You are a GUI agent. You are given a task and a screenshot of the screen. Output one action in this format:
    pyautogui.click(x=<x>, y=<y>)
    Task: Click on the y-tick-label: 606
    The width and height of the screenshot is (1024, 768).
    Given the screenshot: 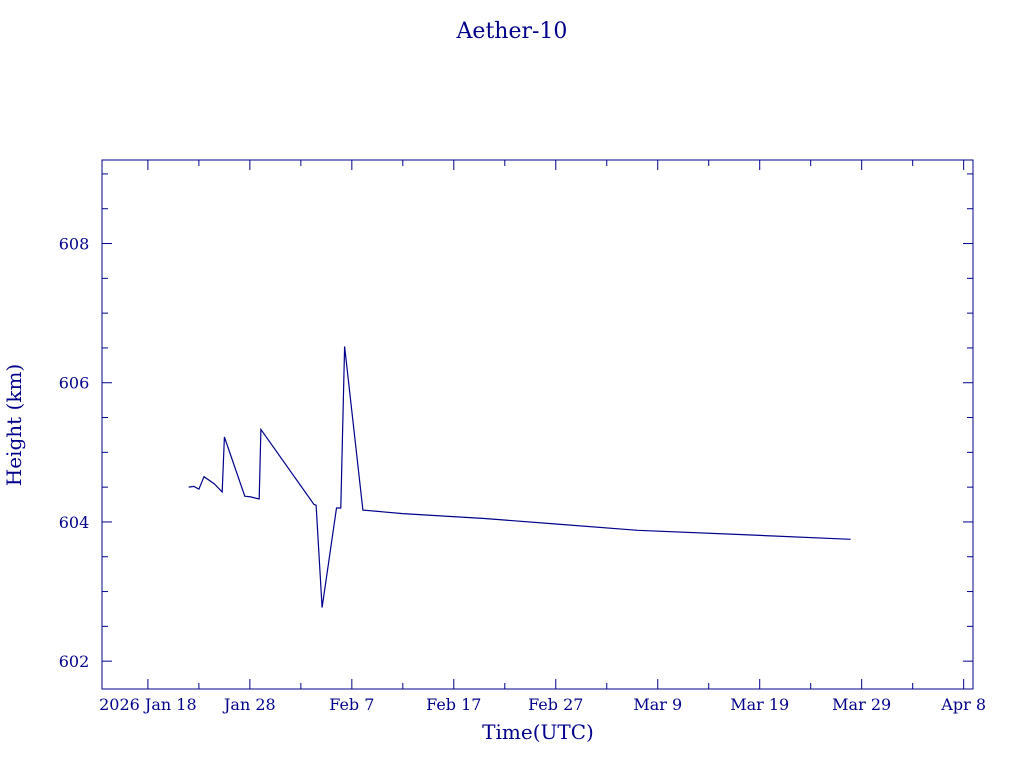 What is the action you would take?
    pyautogui.click(x=74, y=383)
    